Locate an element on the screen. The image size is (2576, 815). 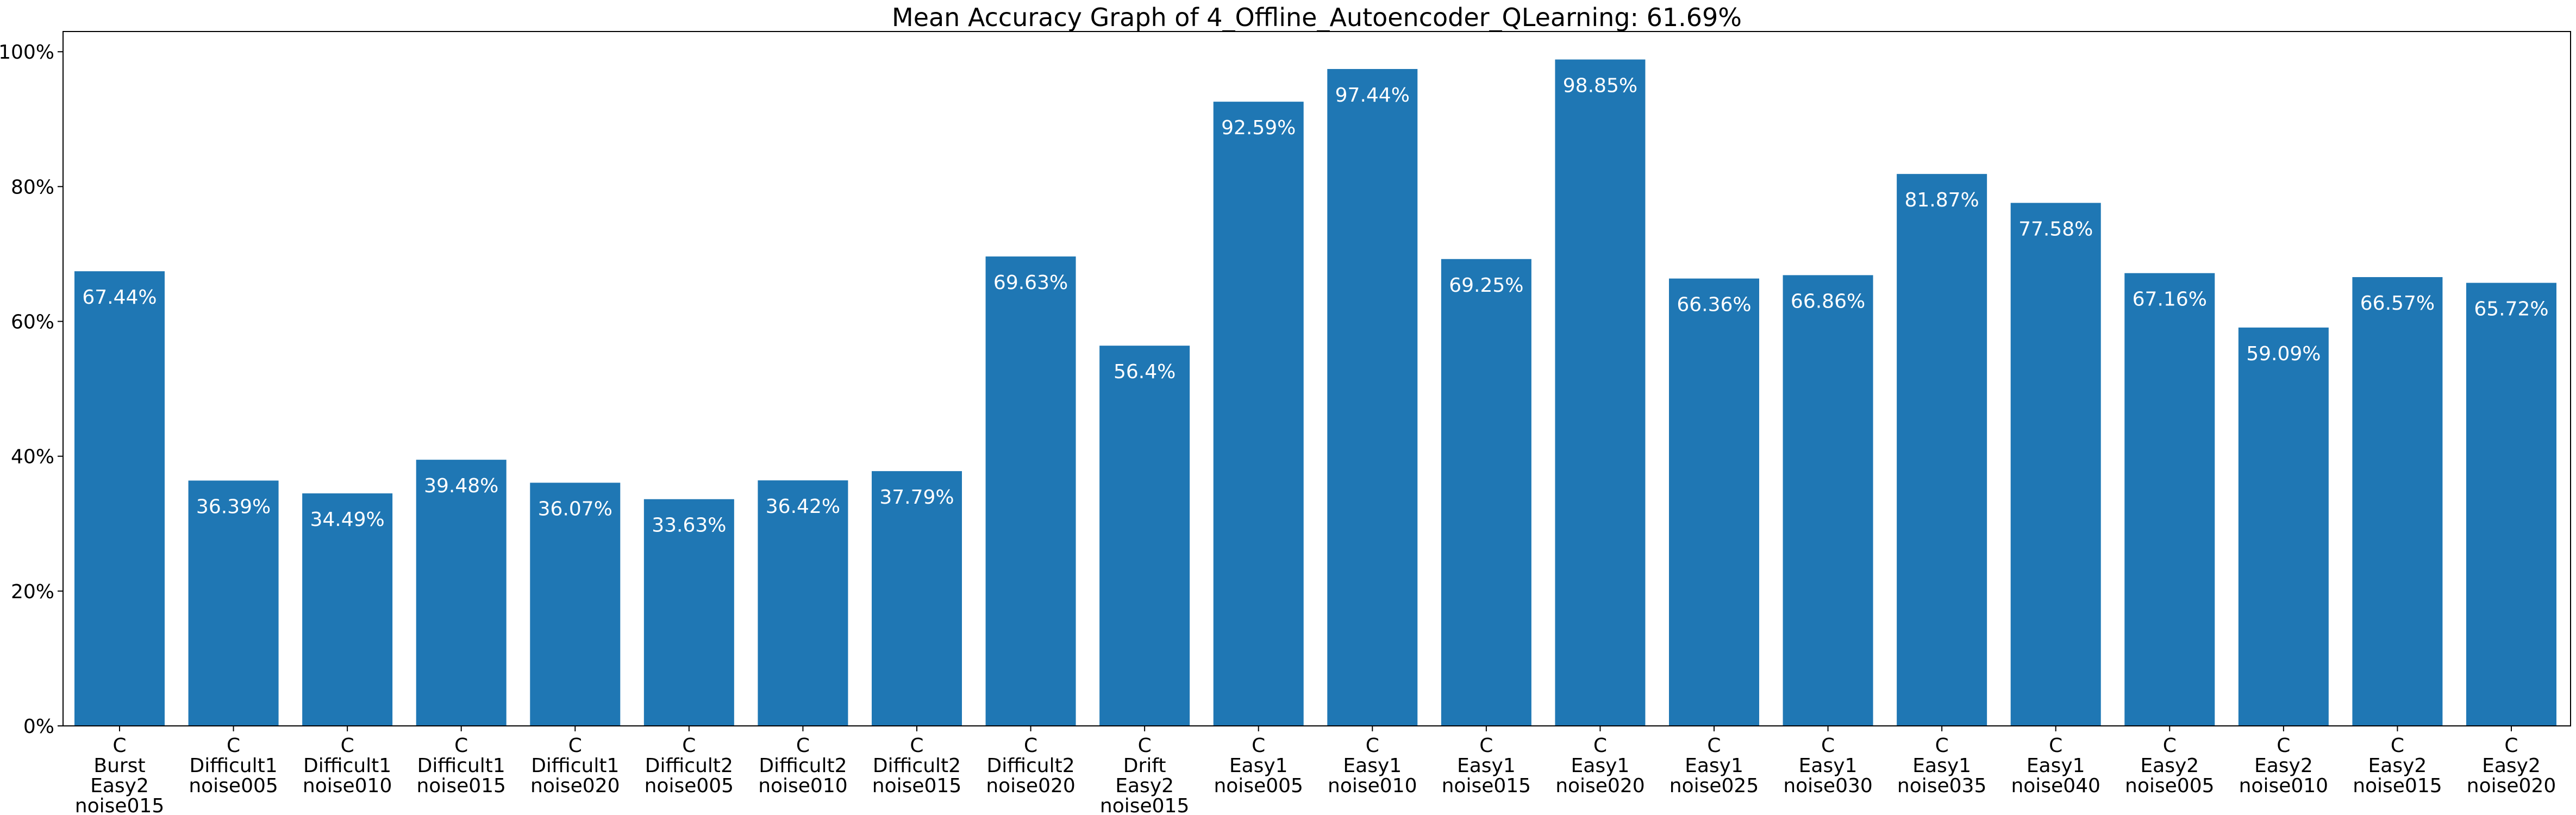
x-tick-label: C Difficult1 noise020 is located at coordinates (575, 766).